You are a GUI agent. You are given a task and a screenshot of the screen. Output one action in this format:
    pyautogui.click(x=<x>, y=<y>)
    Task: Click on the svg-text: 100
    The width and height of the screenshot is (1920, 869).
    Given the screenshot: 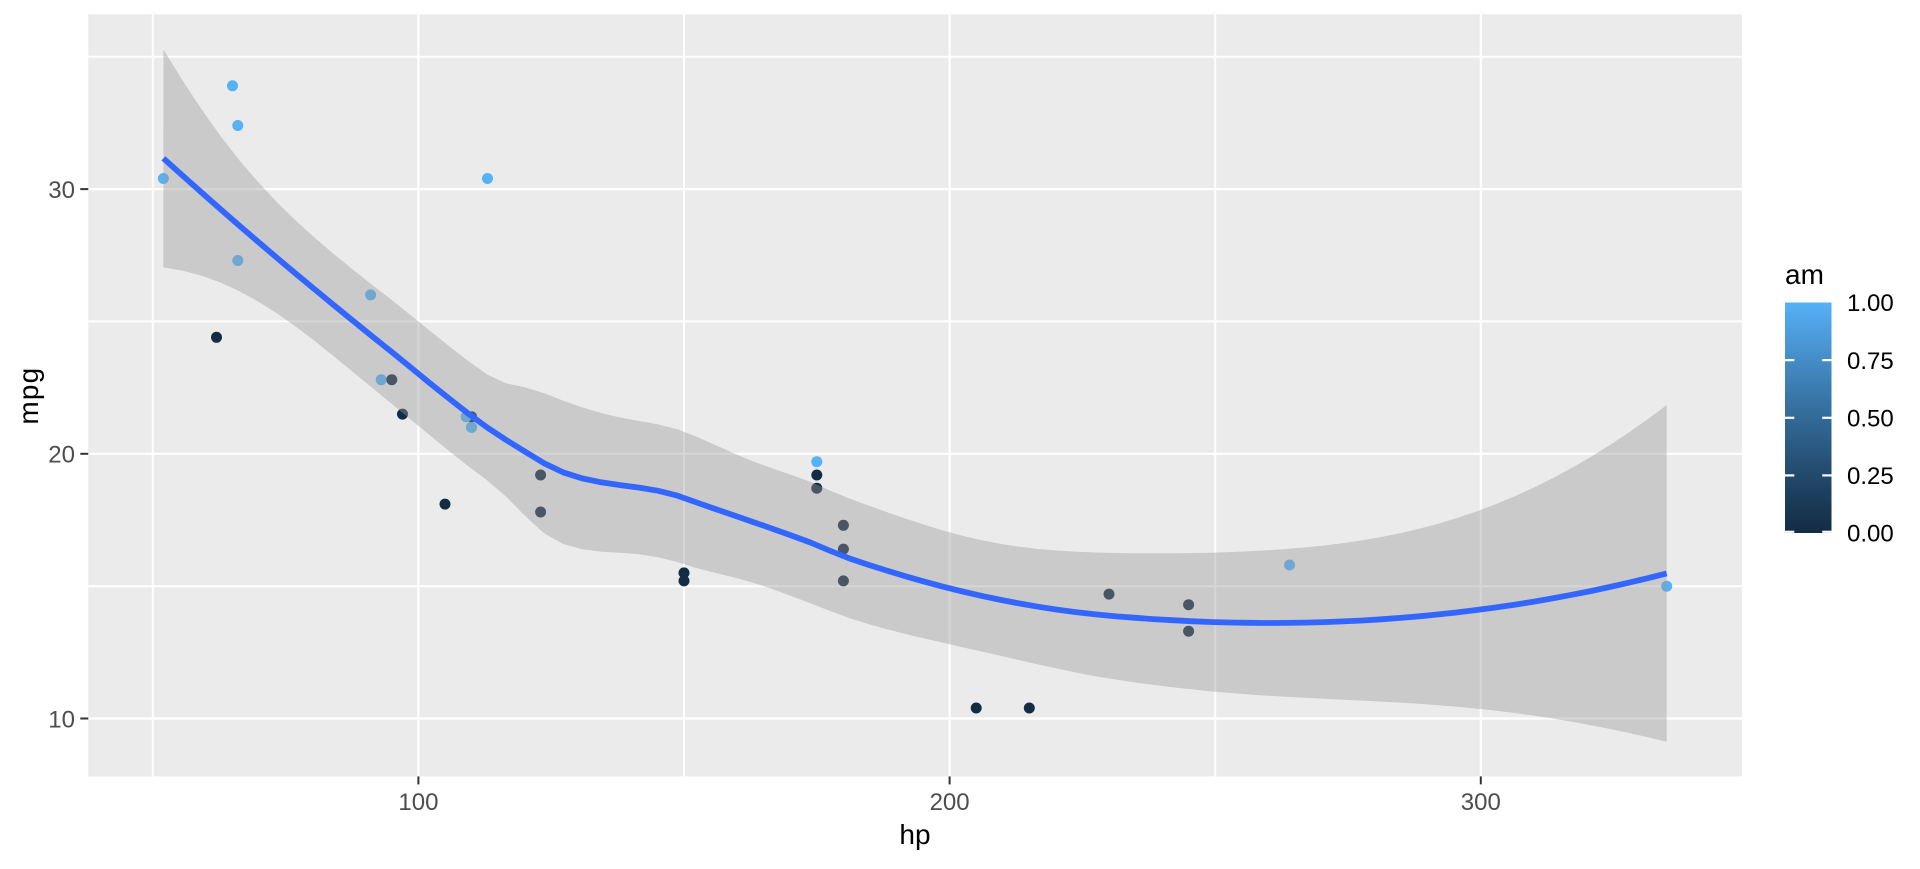 What is the action you would take?
    pyautogui.click(x=418, y=802)
    